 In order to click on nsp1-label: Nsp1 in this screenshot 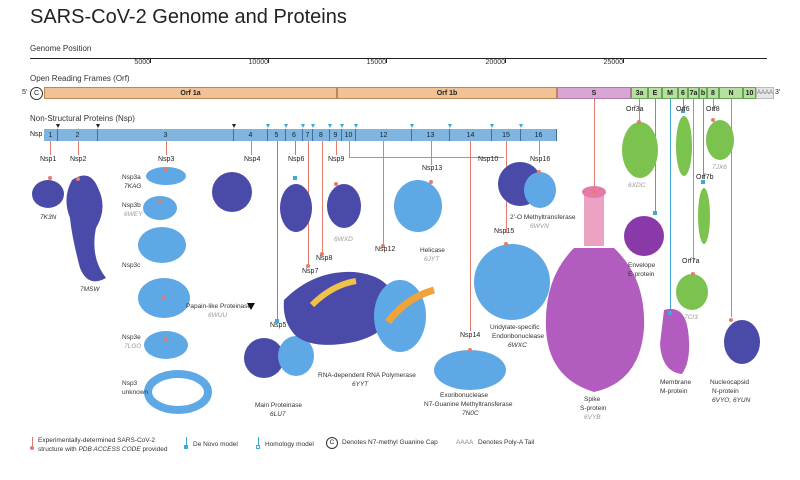, I will do `click(48, 159)`.